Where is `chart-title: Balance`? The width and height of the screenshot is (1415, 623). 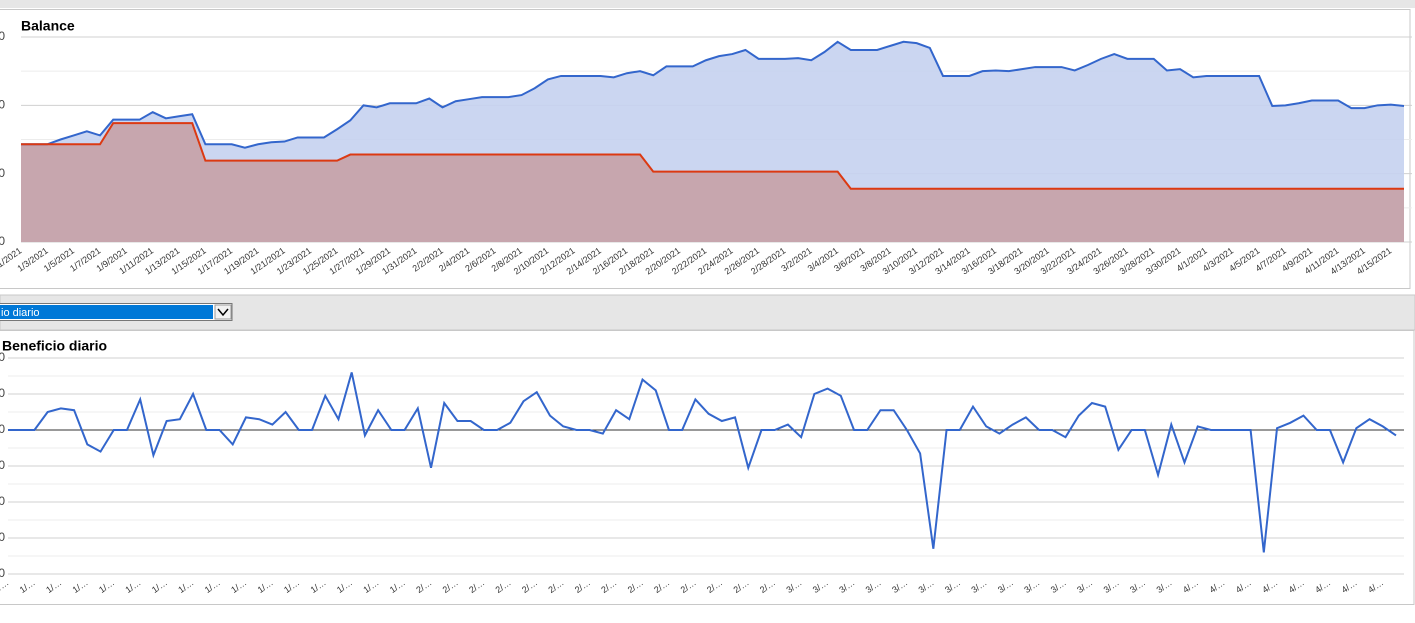 chart-title: Balance is located at coordinates (48, 26).